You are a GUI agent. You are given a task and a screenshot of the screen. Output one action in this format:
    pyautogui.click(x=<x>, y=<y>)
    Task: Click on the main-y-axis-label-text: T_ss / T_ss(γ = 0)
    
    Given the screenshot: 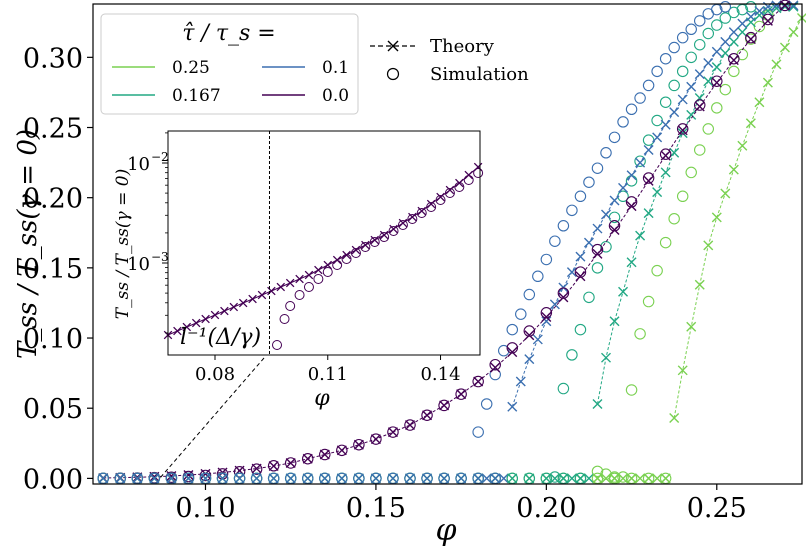 What is the action you would take?
    pyautogui.click(x=28, y=244)
    